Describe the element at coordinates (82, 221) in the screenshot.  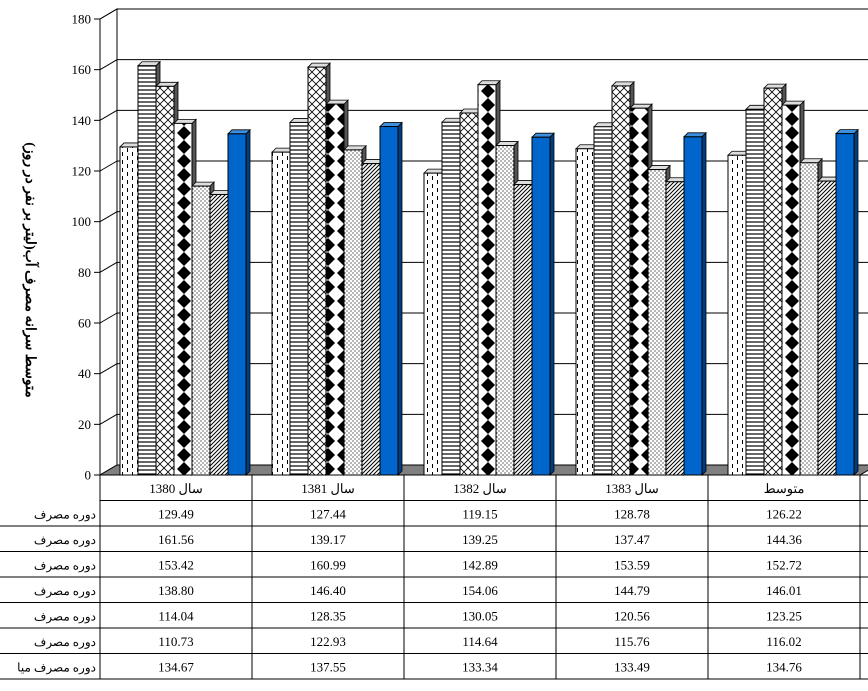
I see `y-tick-label: 100` at that location.